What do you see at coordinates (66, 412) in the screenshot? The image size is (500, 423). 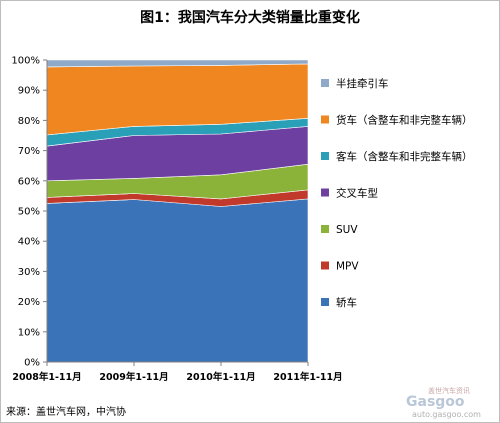 I see `source-note: 来源：盖世汽车网，中汽协` at bounding box center [66, 412].